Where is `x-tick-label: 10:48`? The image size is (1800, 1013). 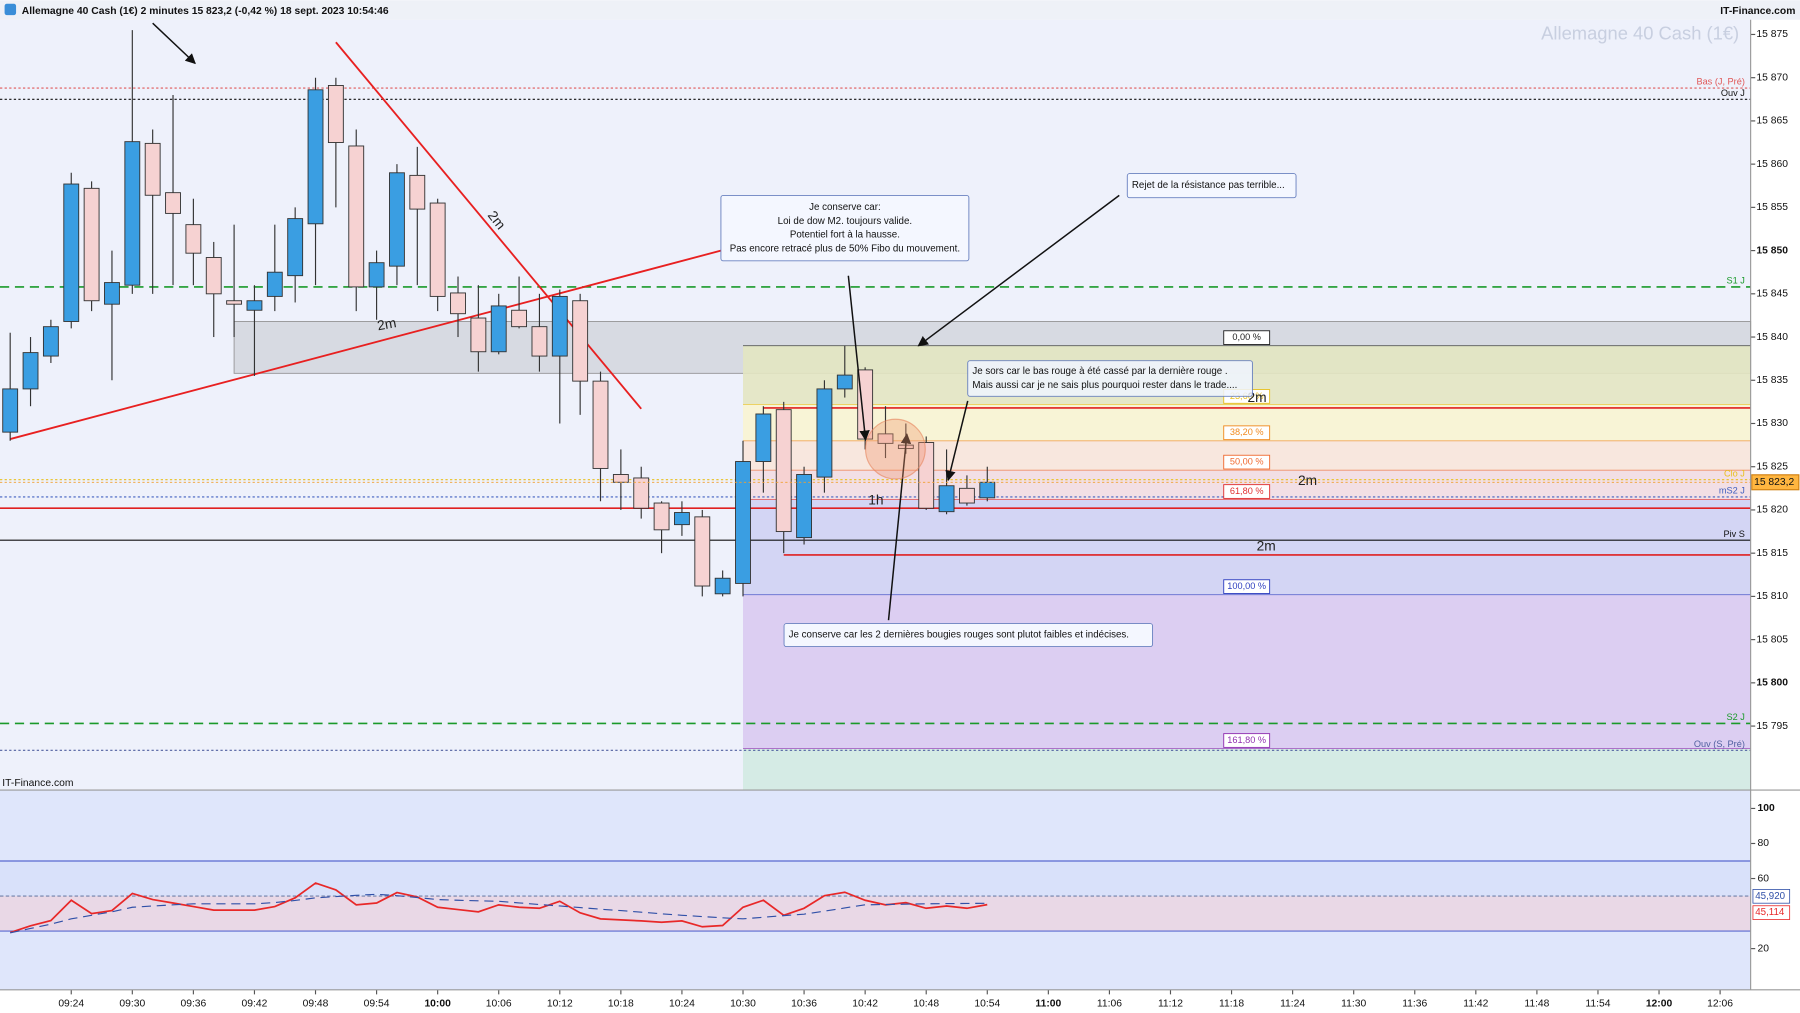
x-tick-label: 10:48 is located at coordinates (926, 1003).